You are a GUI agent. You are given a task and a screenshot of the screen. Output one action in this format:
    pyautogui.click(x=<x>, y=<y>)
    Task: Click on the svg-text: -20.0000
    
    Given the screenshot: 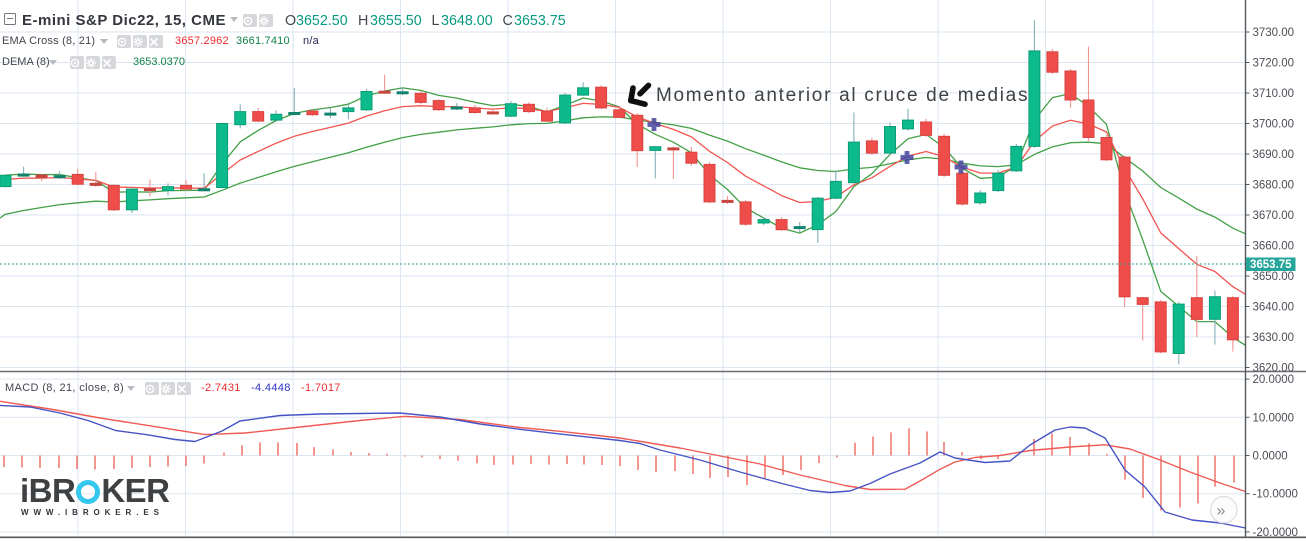 What is the action you would take?
    pyautogui.click(x=1275, y=533)
    